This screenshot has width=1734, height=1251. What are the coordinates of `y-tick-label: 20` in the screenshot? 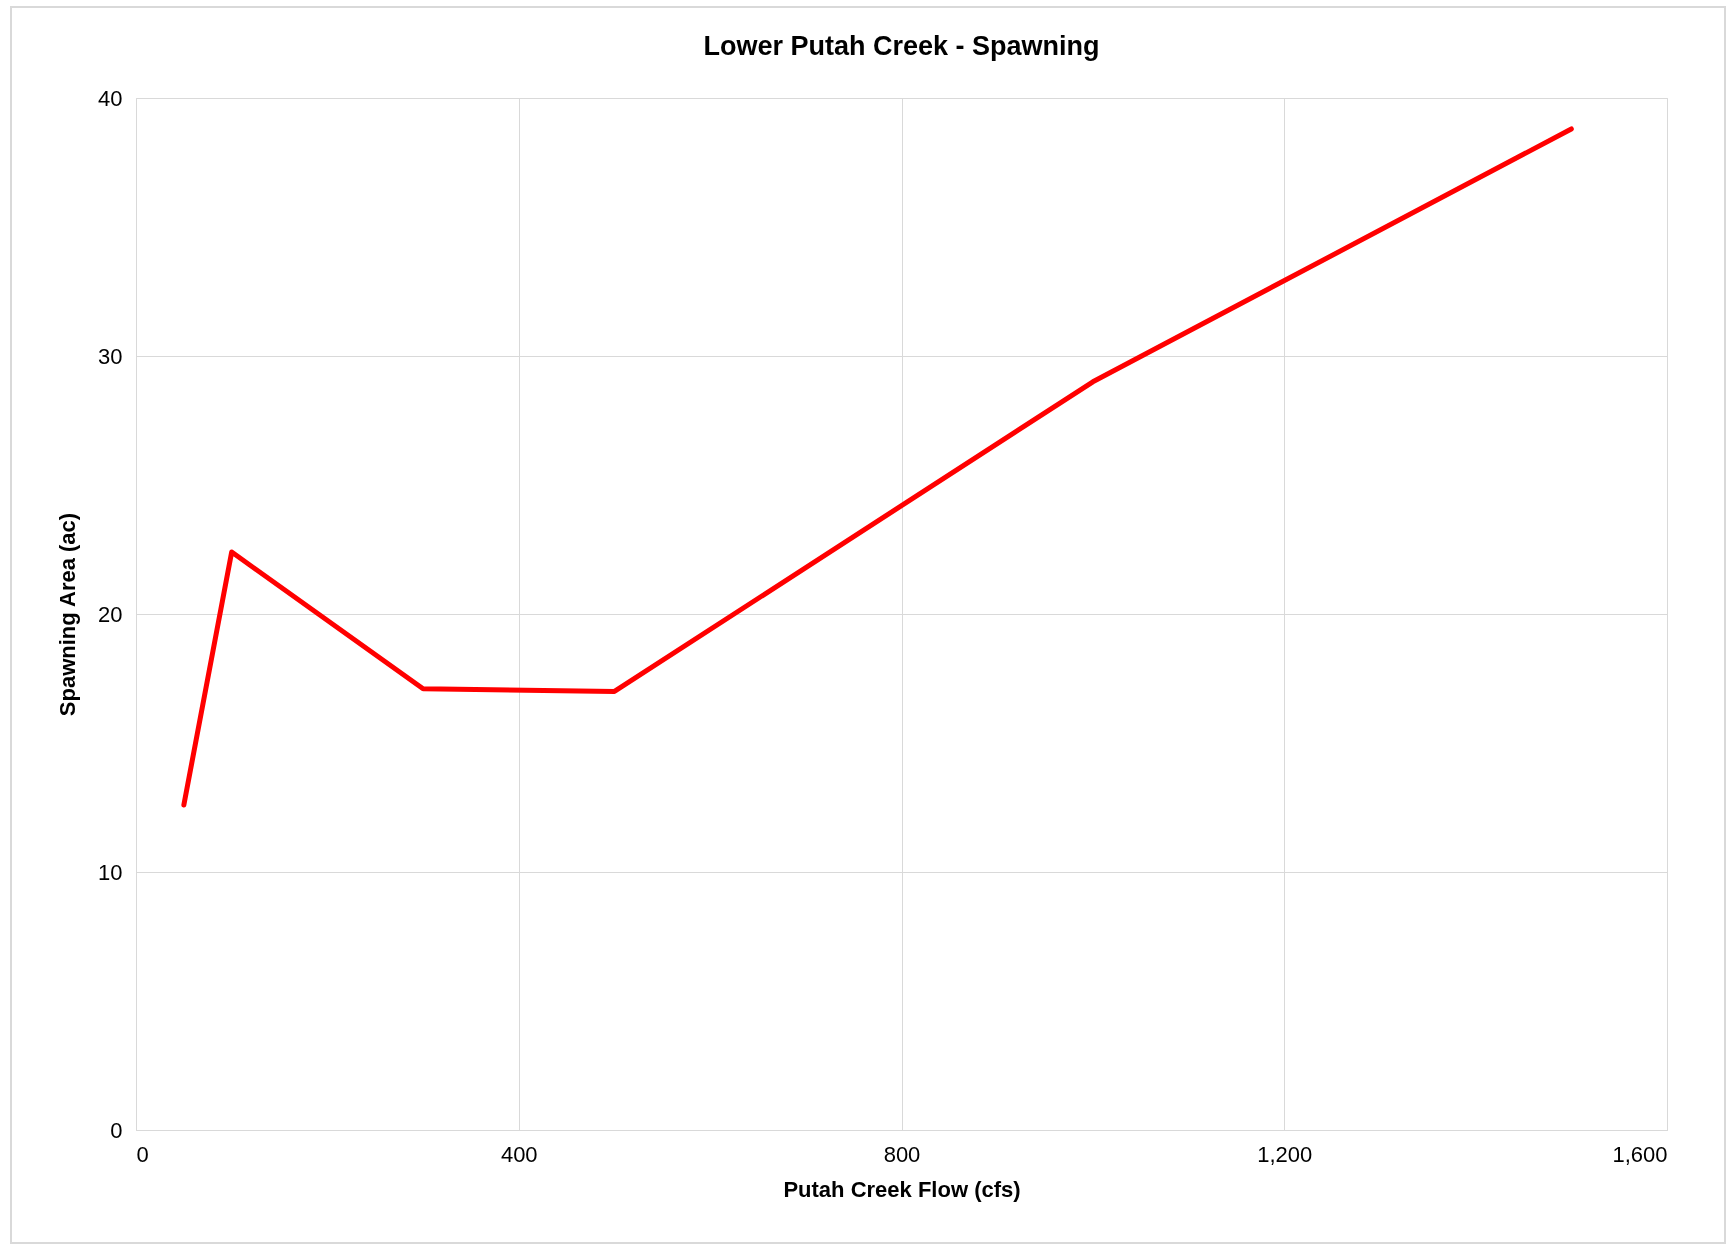 It's located at (110, 614).